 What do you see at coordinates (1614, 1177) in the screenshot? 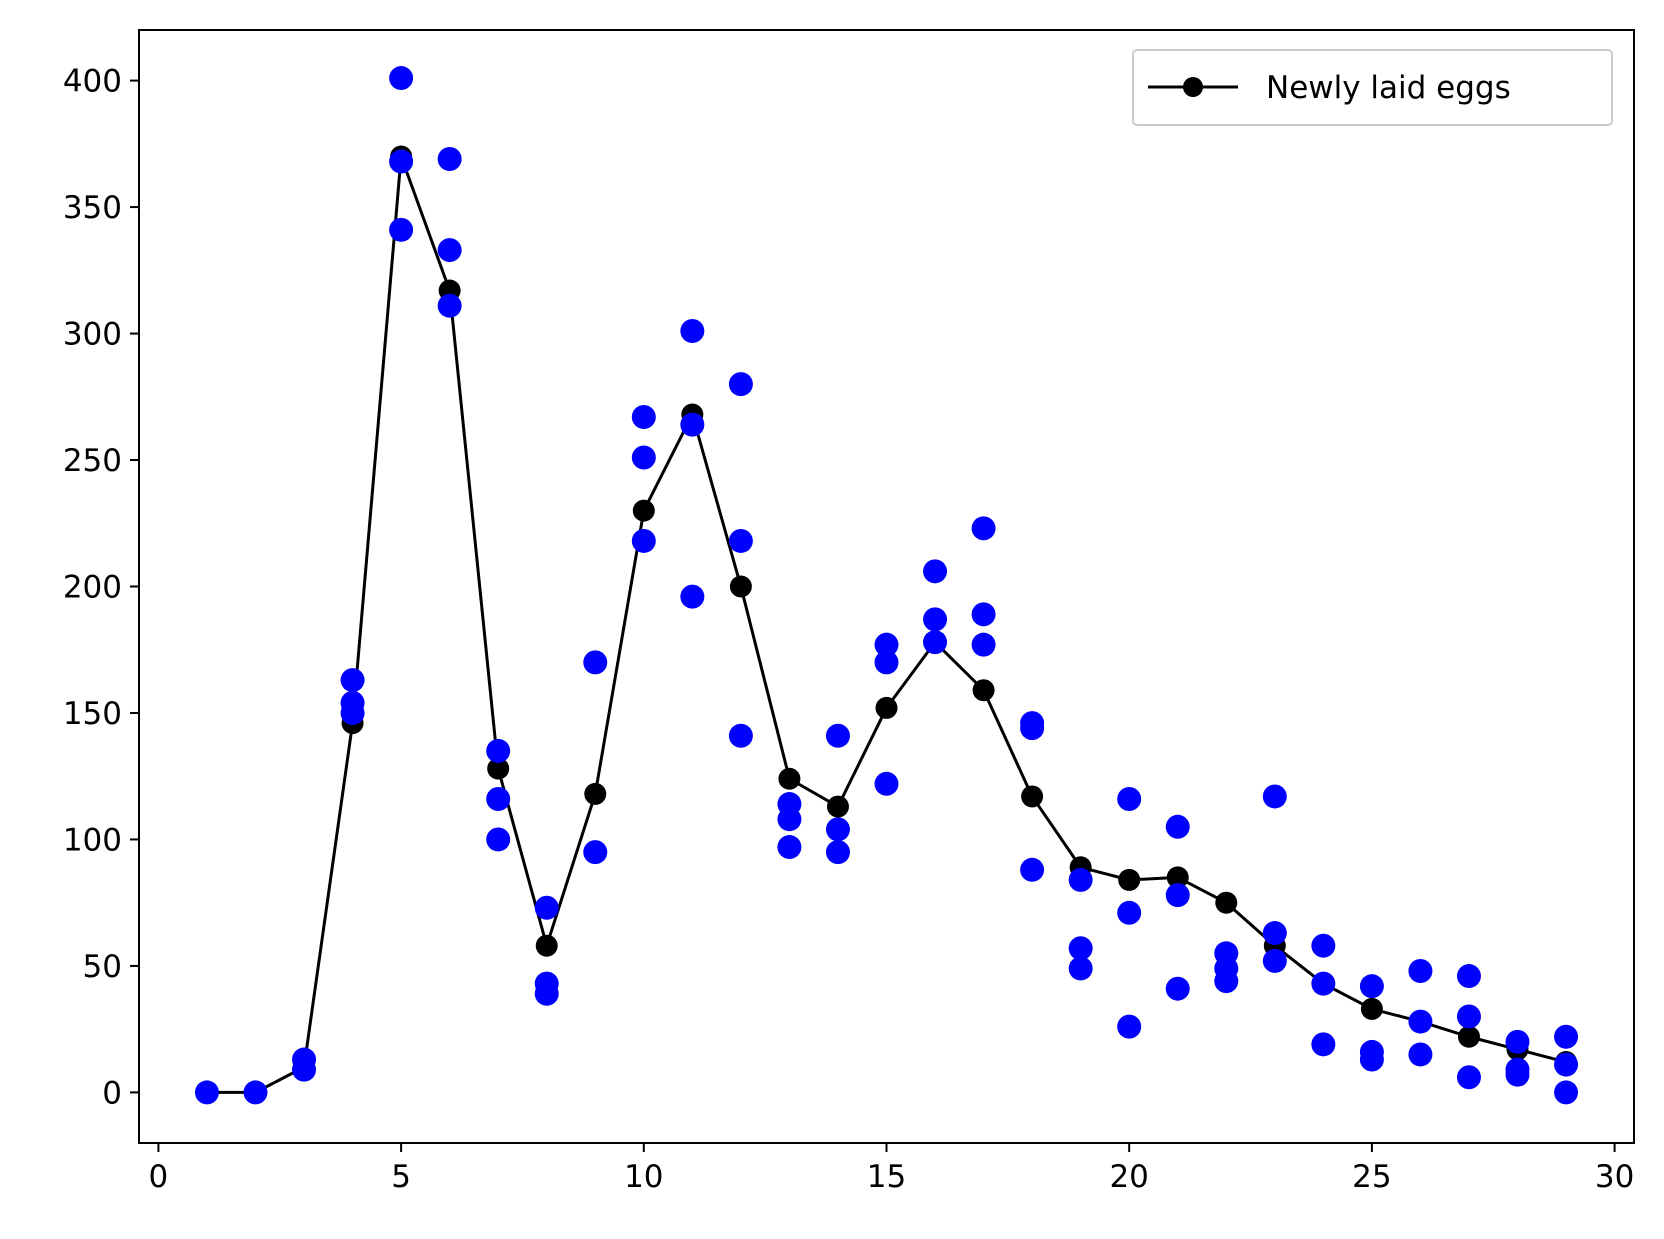
I see `x-tick-label: 30` at bounding box center [1614, 1177].